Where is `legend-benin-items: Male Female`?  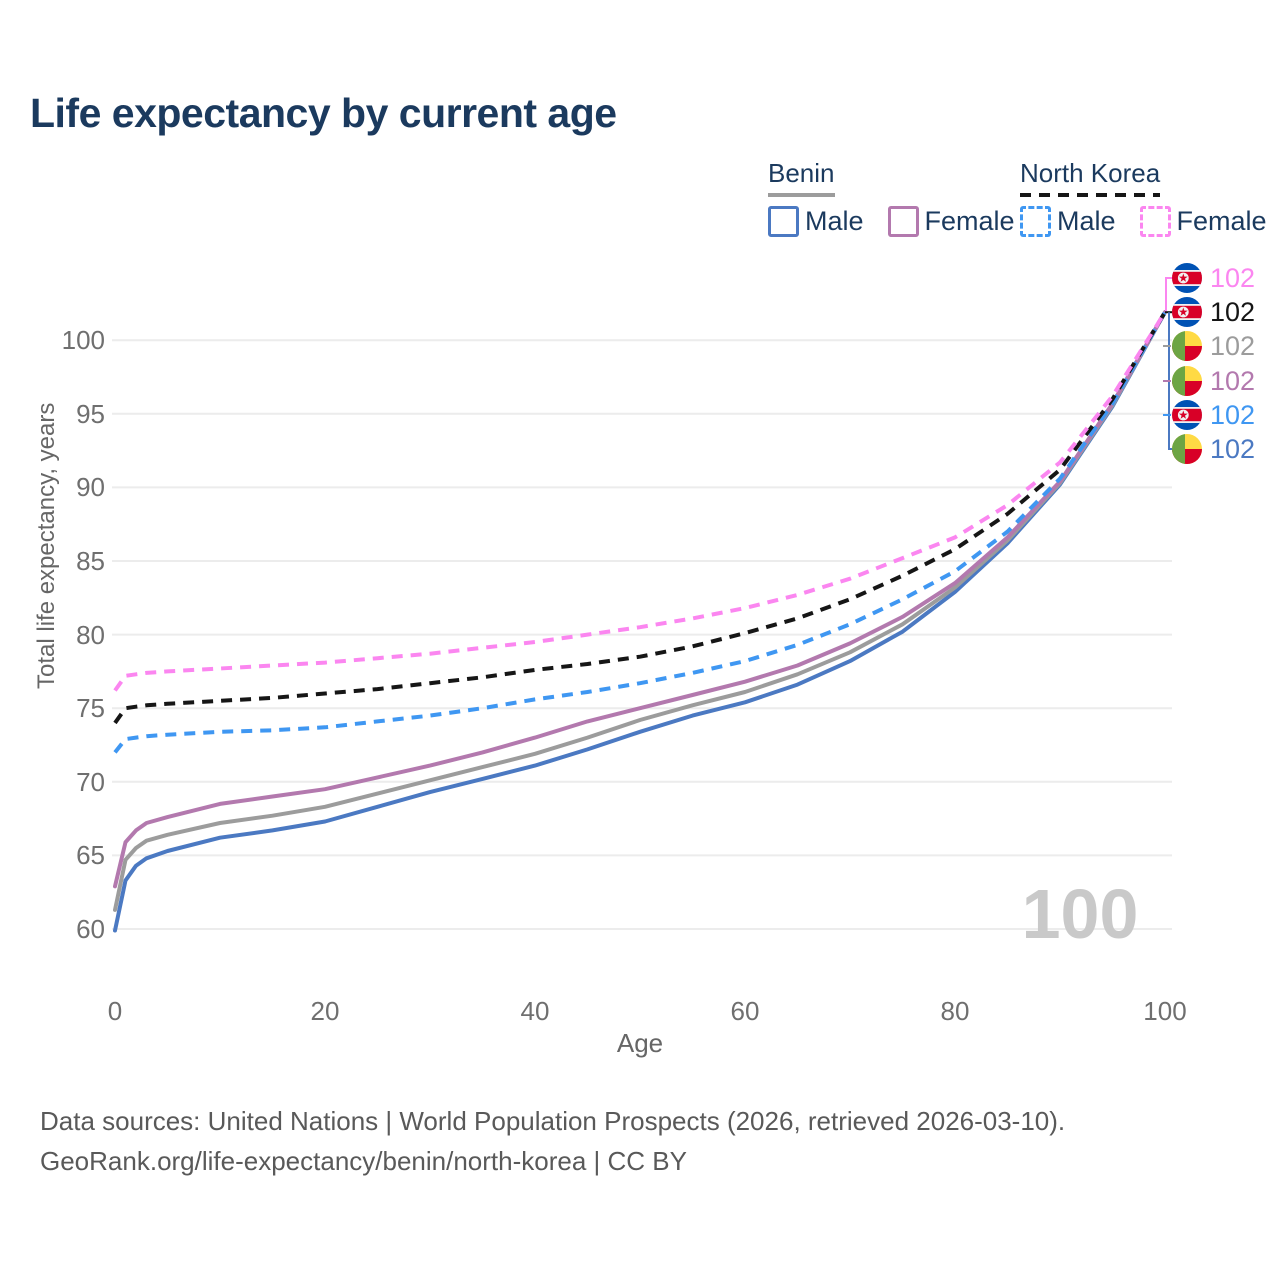 legend-benin-items: Male Female is located at coordinates (891, 221).